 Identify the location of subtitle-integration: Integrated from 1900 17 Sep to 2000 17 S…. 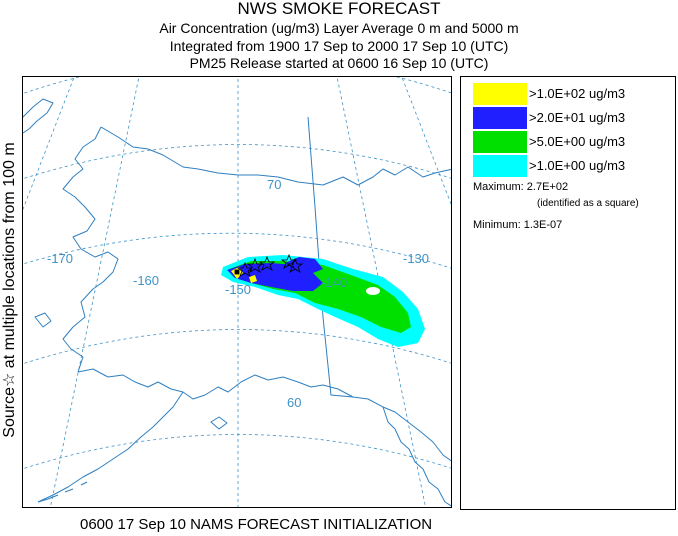
(339, 46).